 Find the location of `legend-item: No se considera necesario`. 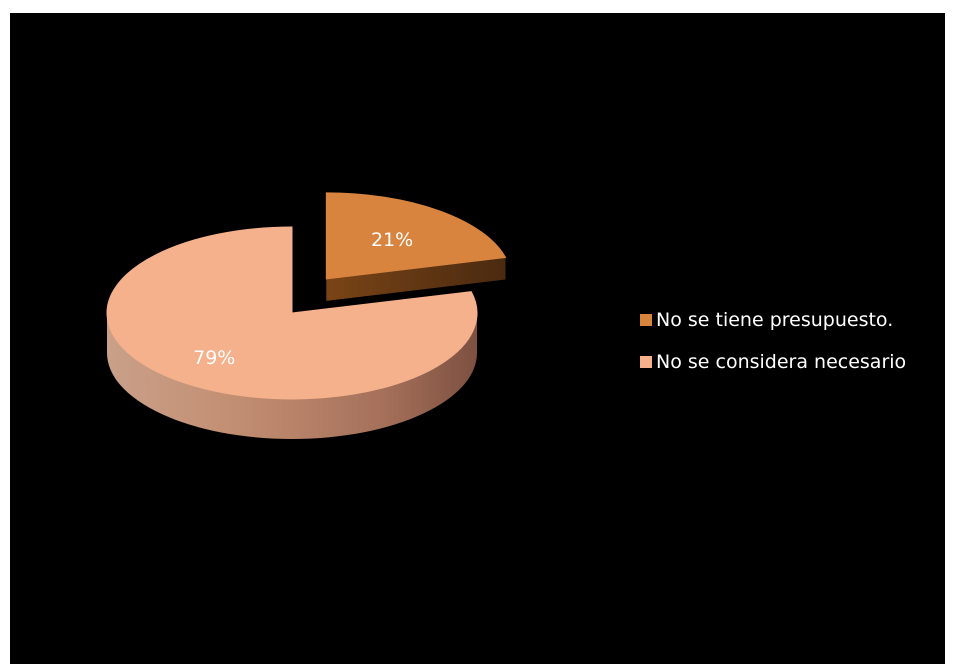

legend-item: No se considera necesario is located at coordinates (773, 362).